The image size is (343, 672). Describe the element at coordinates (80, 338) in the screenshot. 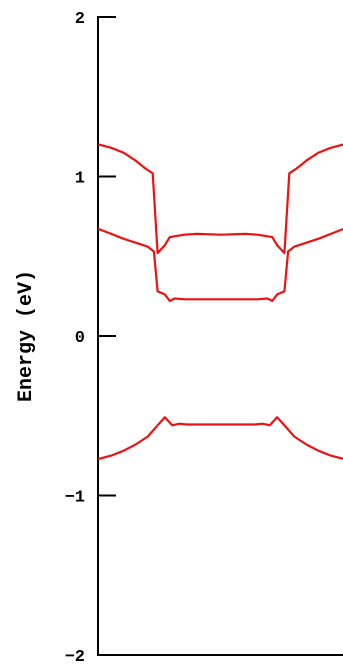

I see `y-tick-label-2: 0` at that location.